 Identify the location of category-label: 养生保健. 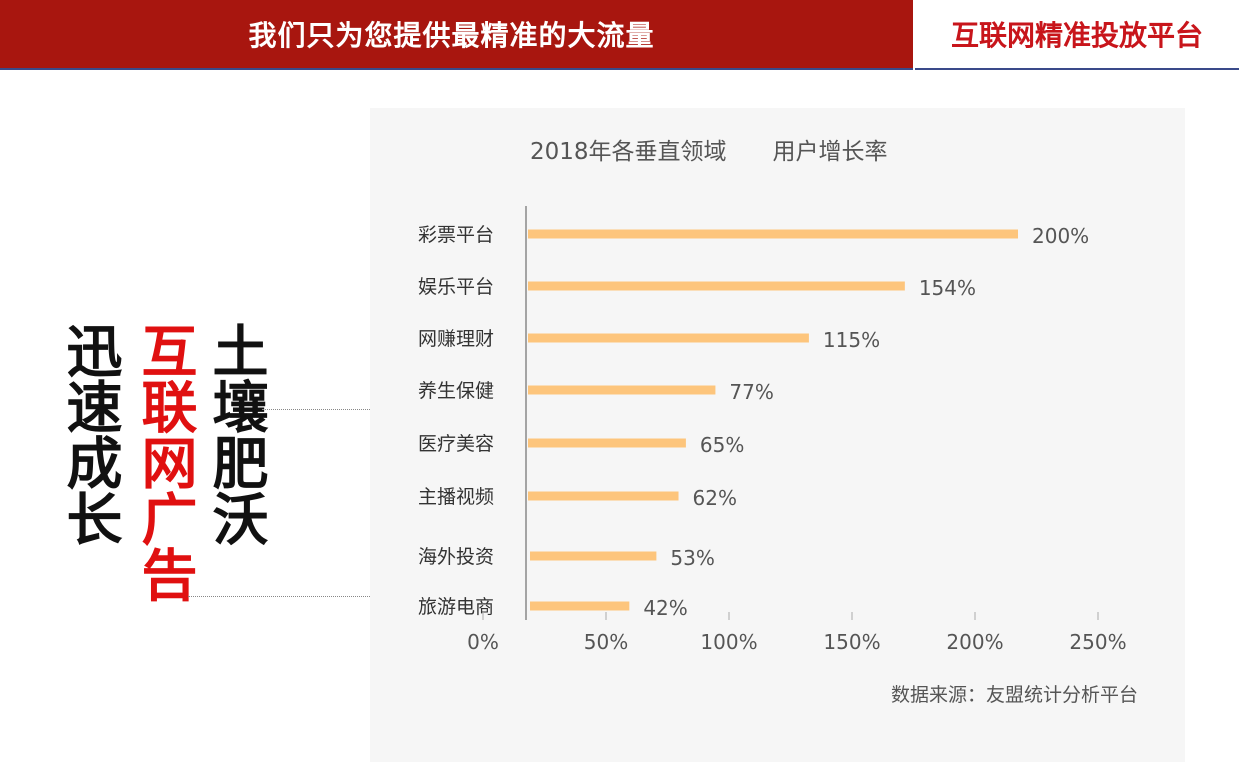
(456, 391).